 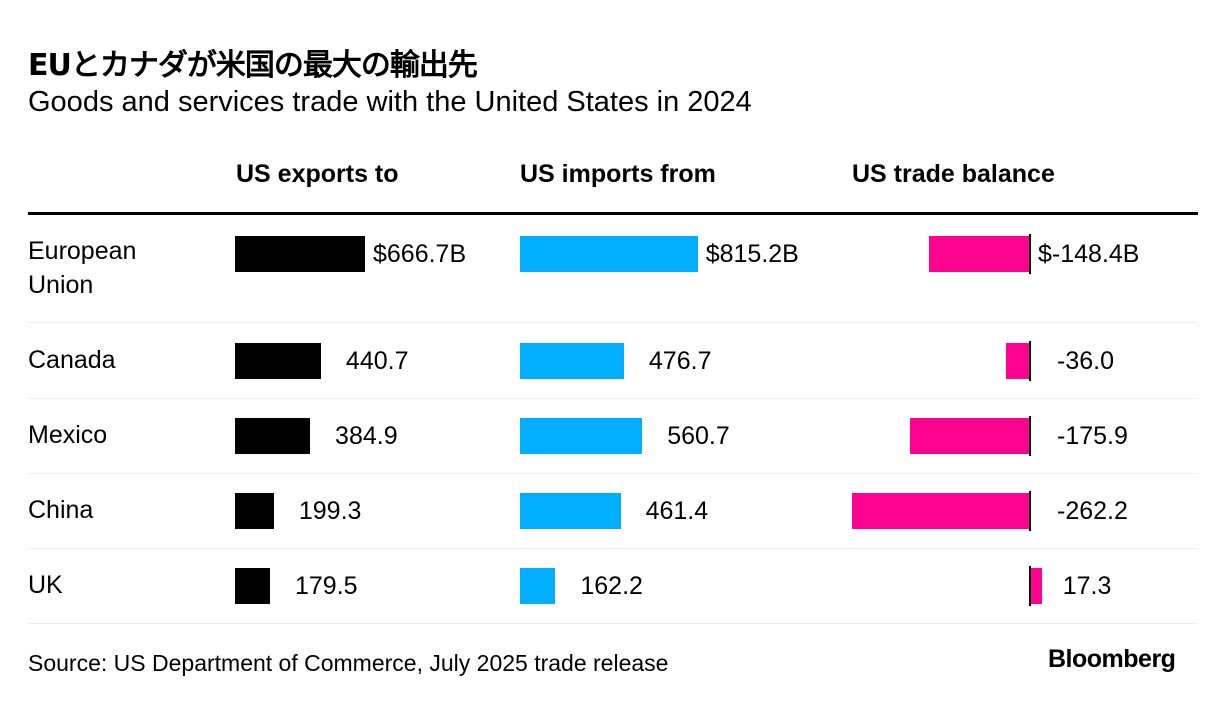 What do you see at coordinates (377, 361) in the screenshot?
I see `data-label: 440.7` at bounding box center [377, 361].